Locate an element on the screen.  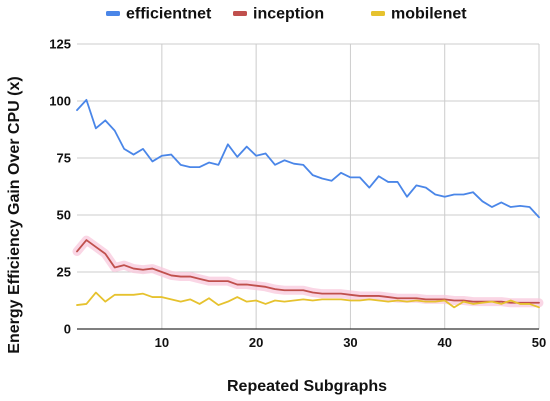
legend-label-inception: inception is located at coordinates (288, 14).